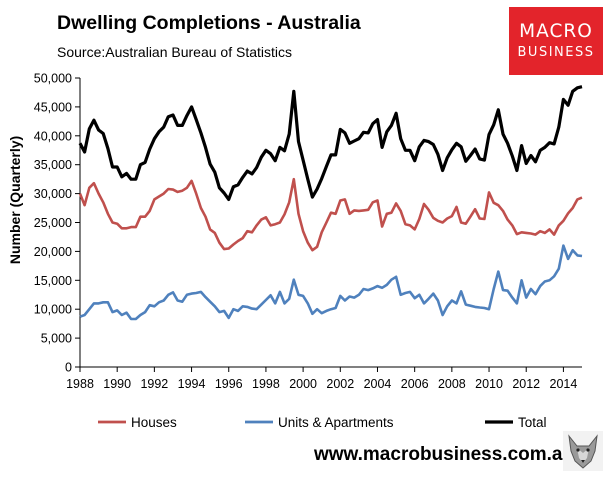 The height and width of the screenshot is (477, 610). What do you see at coordinates (556, 52) in the screenshot?
I see `logo-line-2: BUSINESS` at bounding box center [556, 52].